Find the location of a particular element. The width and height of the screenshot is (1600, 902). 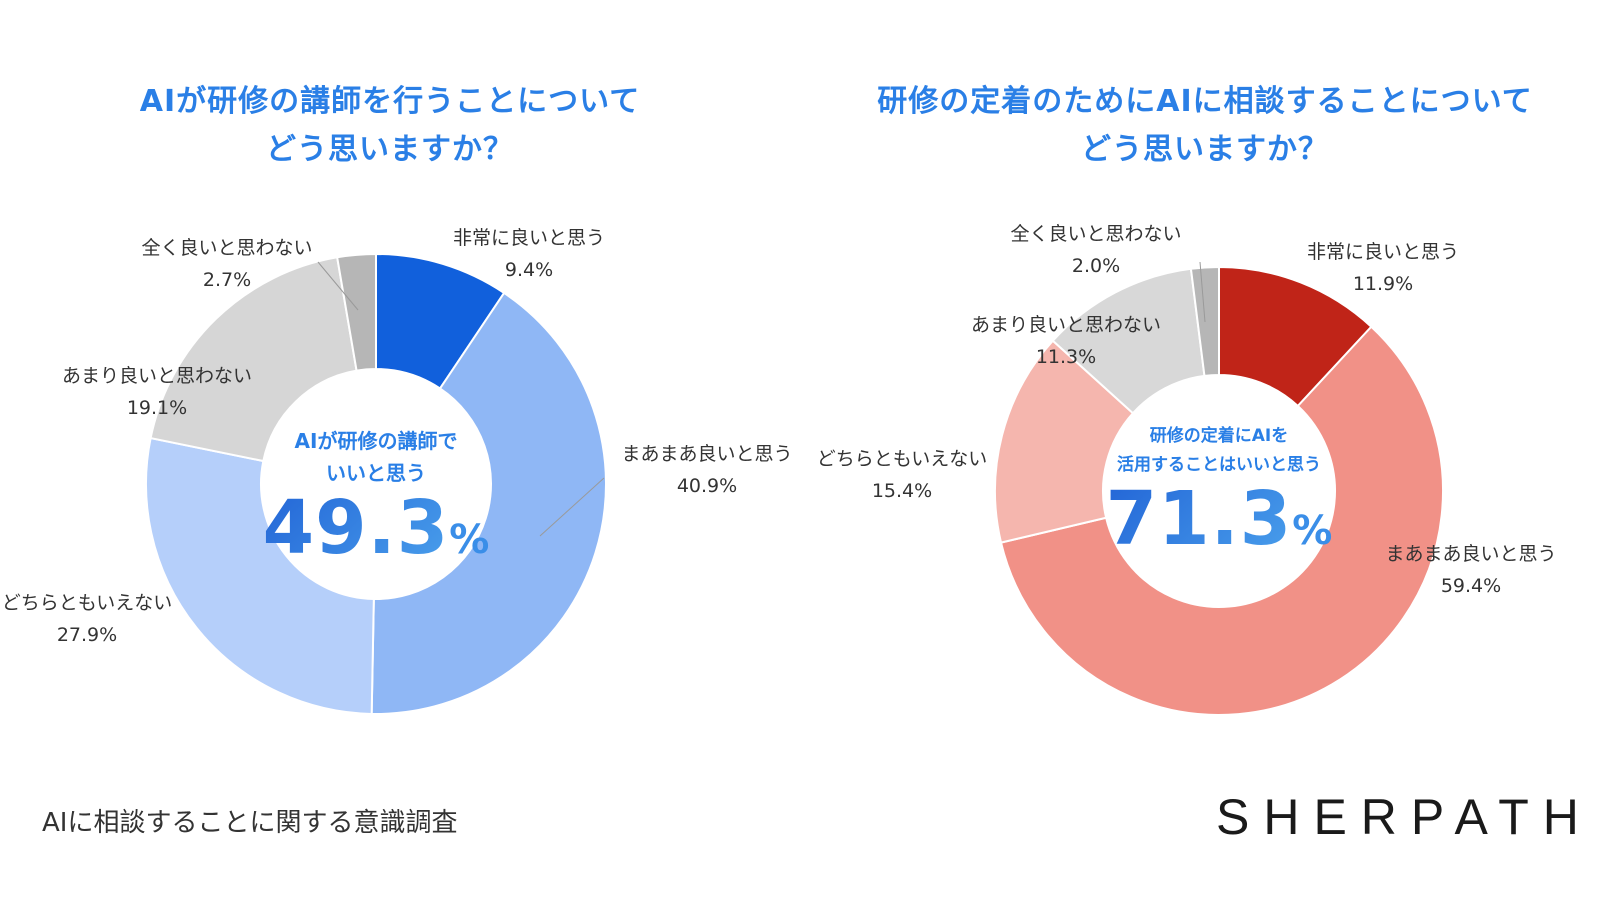

donut-right-value-5: 2.0% is located at coordinates (1096, 266).